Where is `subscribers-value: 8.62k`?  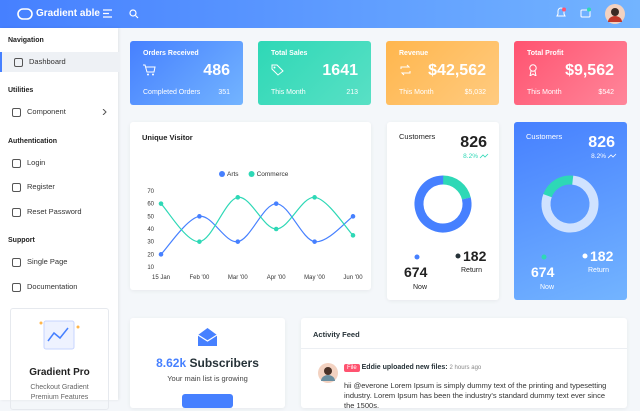
subscribers-value: 8.62k is located at coordinates (171, 363).